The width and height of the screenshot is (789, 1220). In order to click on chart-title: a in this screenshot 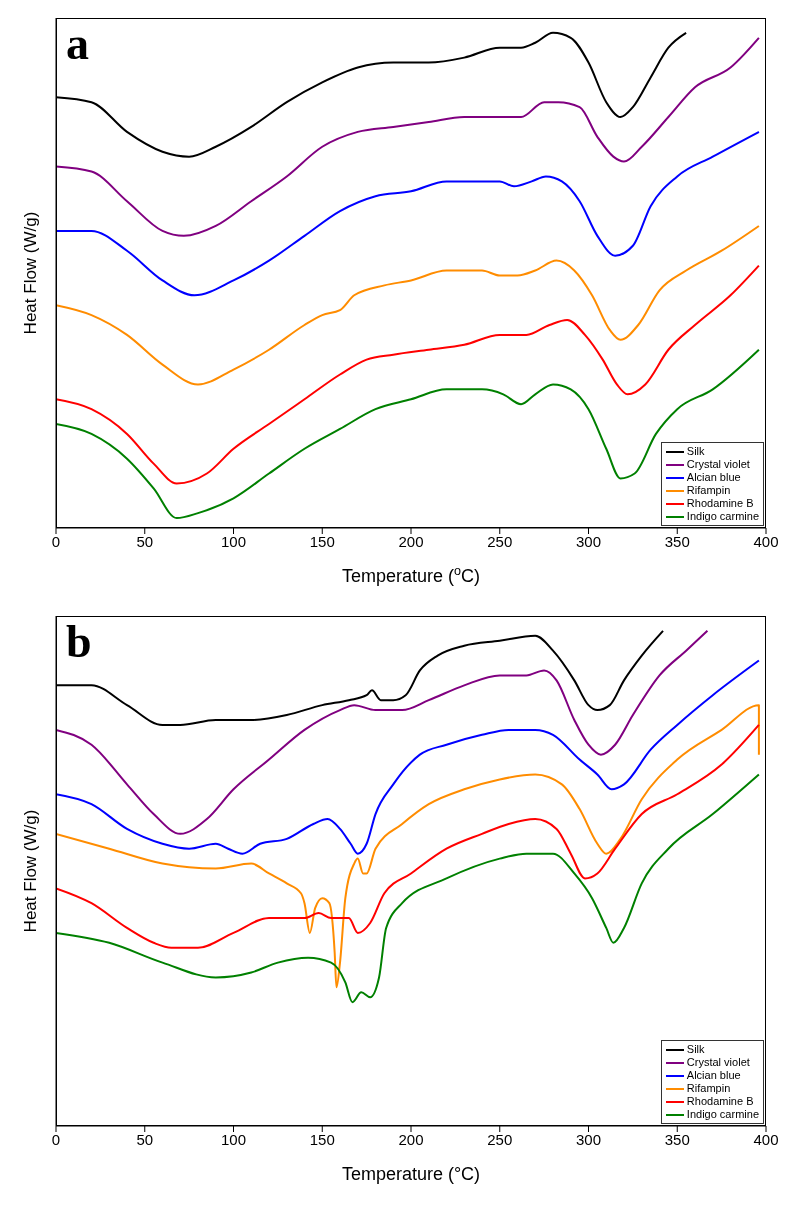, I will do `click(77, 43)`.